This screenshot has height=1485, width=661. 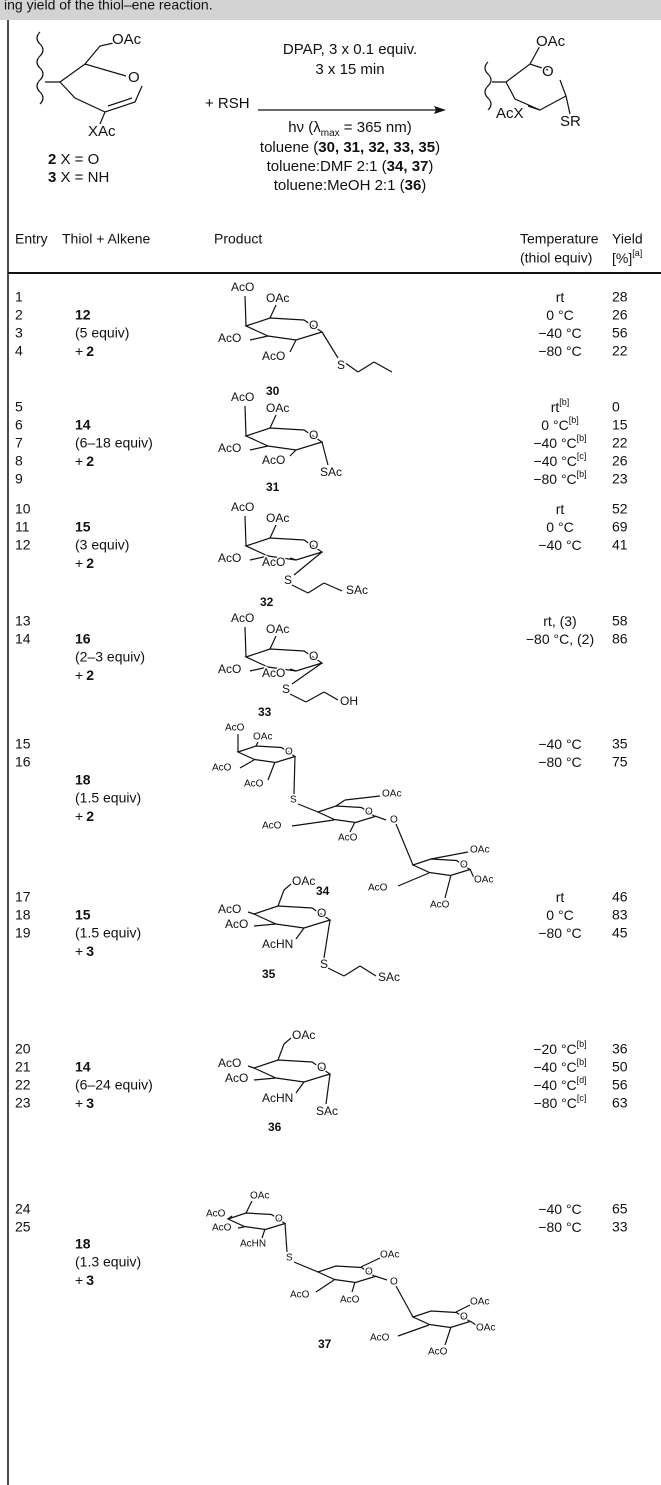 I want to click on thiol-compound: 18, so click(x=83, y=780).